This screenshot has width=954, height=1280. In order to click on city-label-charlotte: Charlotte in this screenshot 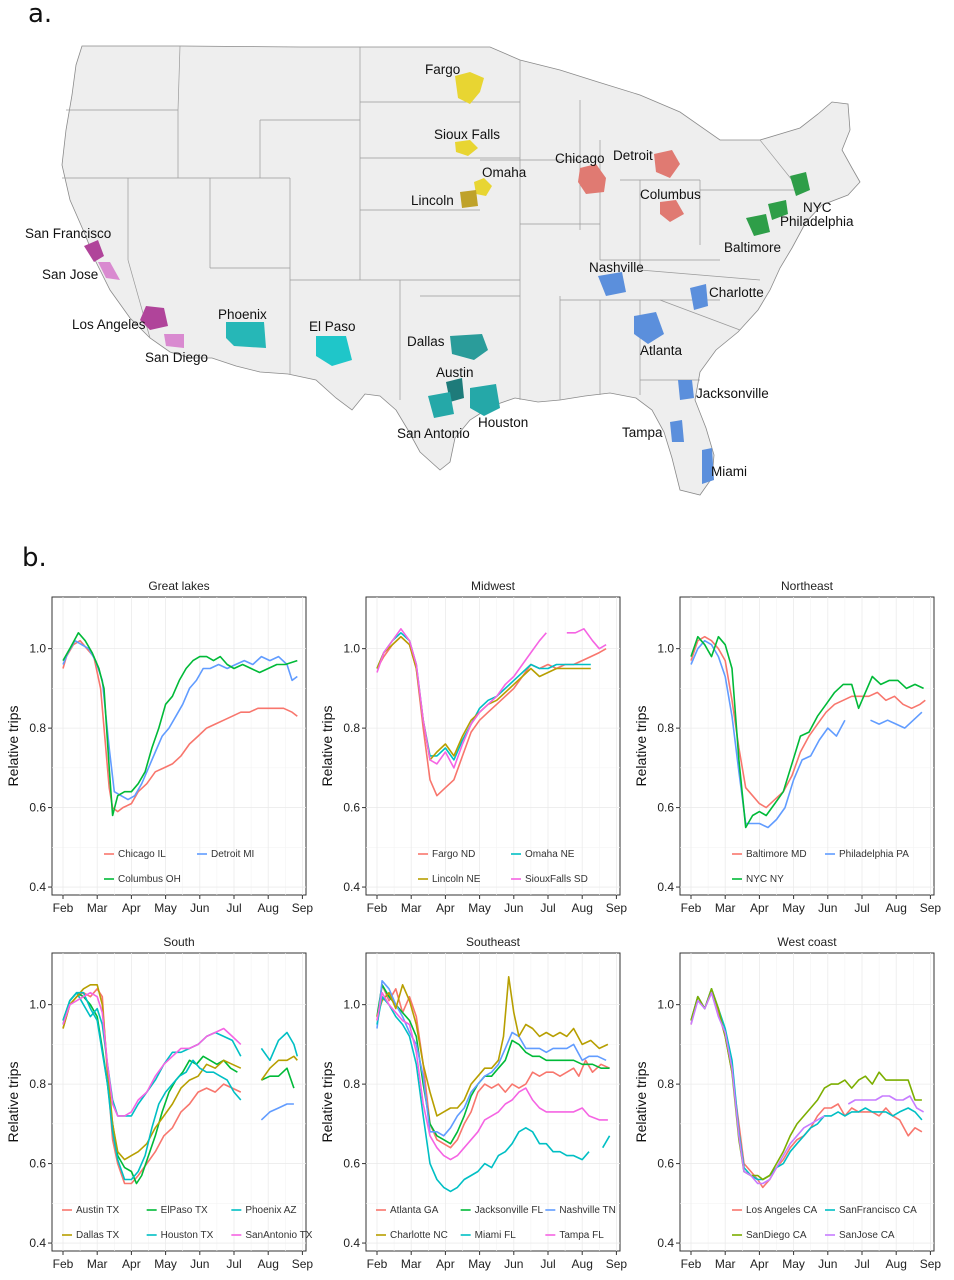, I will do `click(736, 292)`.